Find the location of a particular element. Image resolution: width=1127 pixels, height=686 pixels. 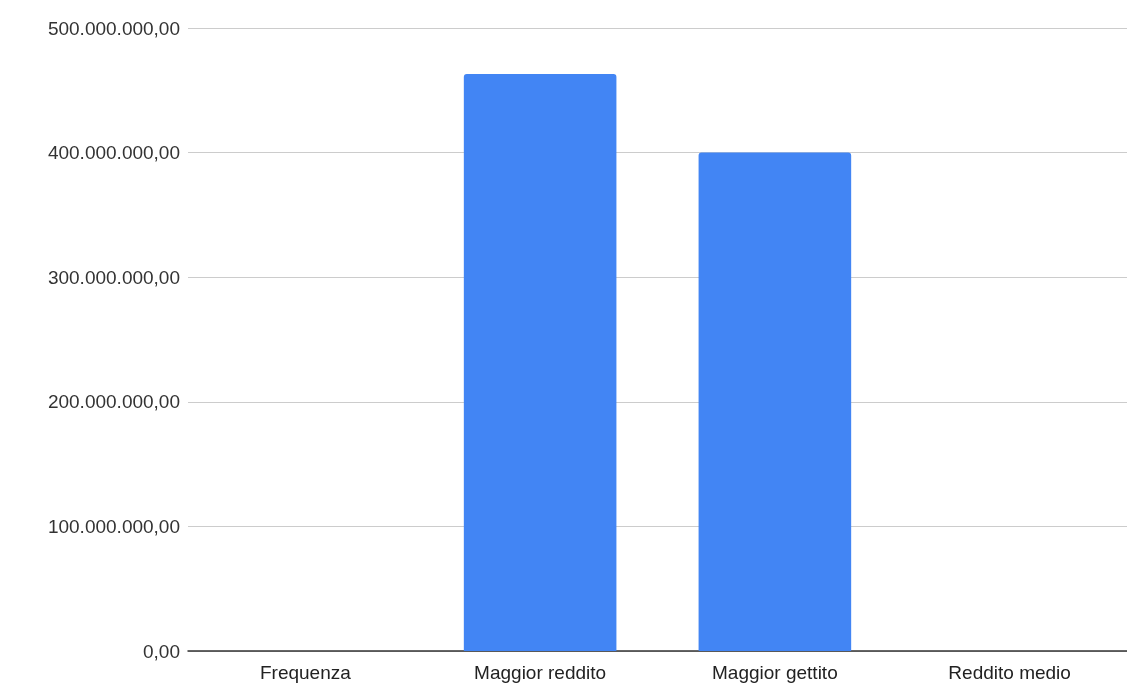

x-tick-label: Frequenza is located at coordinates (305, 672).